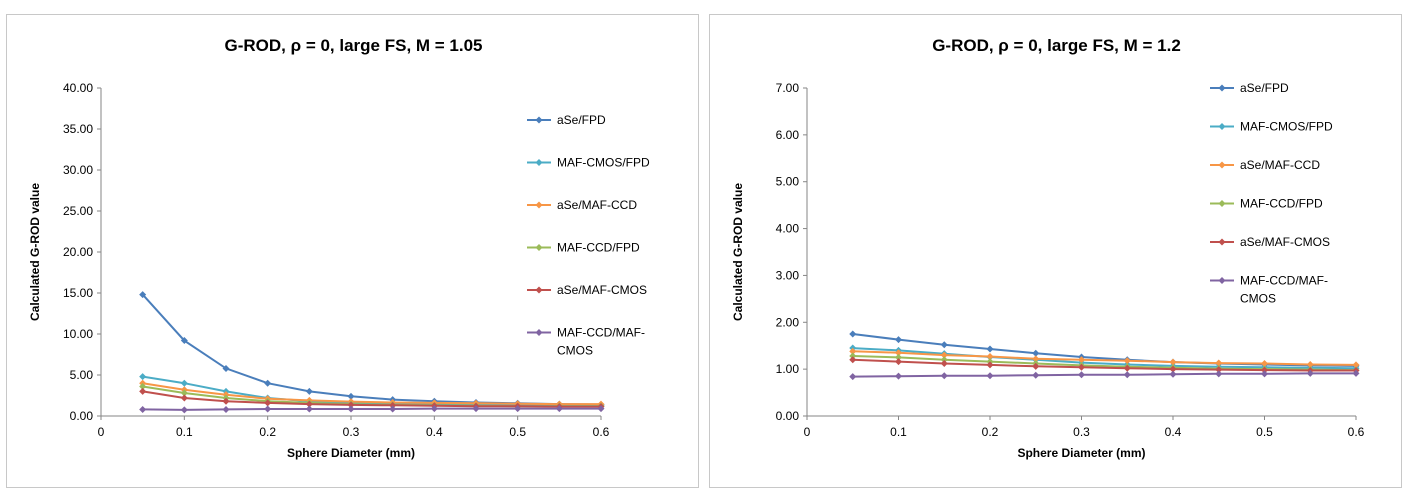 Image resolution: width=1408 pixels, height=503 pixels. What do you see at coordinates (351, 432) in the screenshot?
I see `x-tick-label: 0.3` at bounding box center [351, 432].